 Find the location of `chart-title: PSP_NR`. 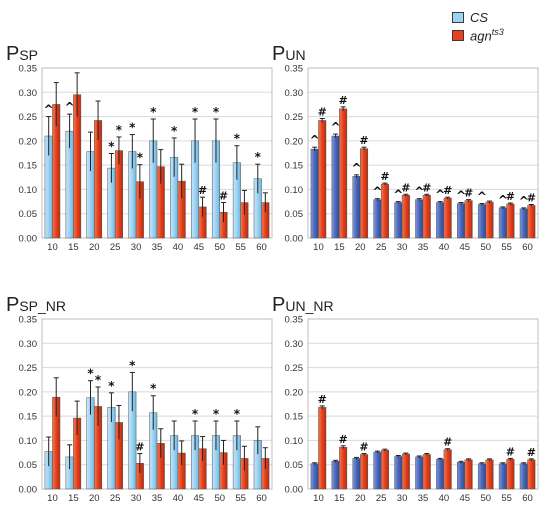

chart-title: PSP_NR is located at coordinates (36, 305).